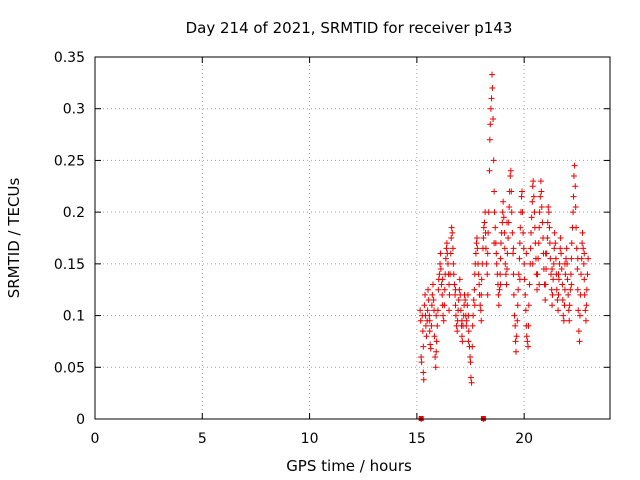 This screenshot has height=480, width=640. Describe the element at coordinates (95, 439) in the screenshot. I see `x-tick-label: 0` at that location.